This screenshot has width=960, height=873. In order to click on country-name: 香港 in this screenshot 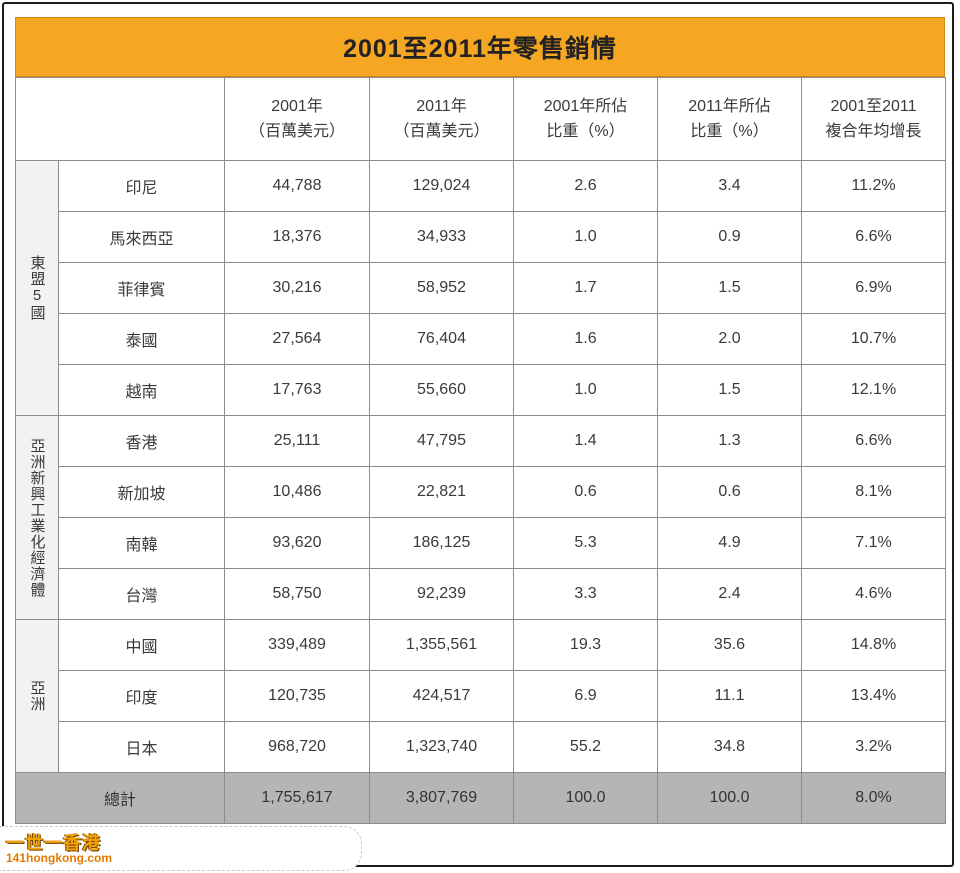, I will do `click(141, 441)`.